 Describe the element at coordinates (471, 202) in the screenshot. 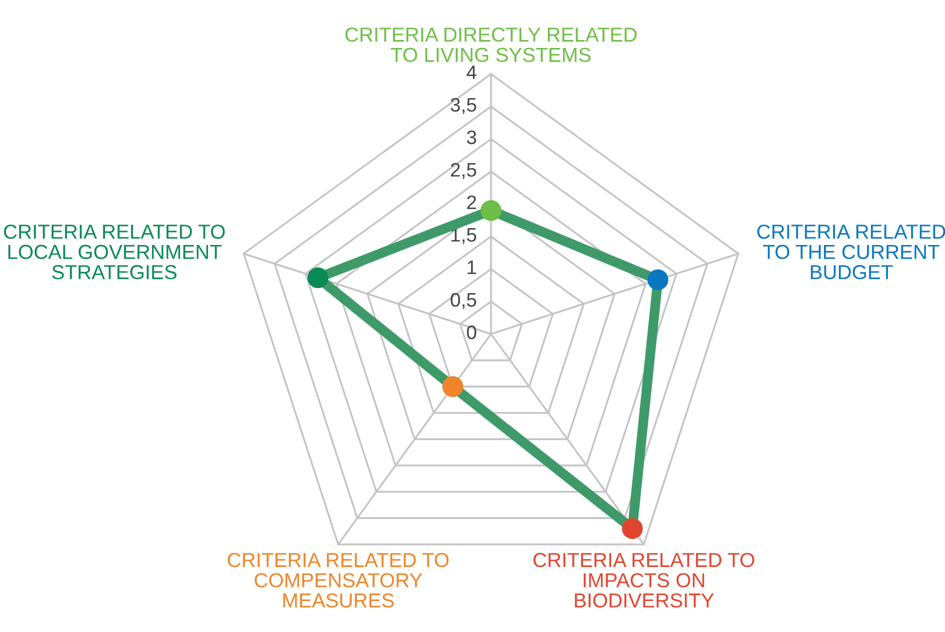

I see `y-tick-label: 2` at that location.